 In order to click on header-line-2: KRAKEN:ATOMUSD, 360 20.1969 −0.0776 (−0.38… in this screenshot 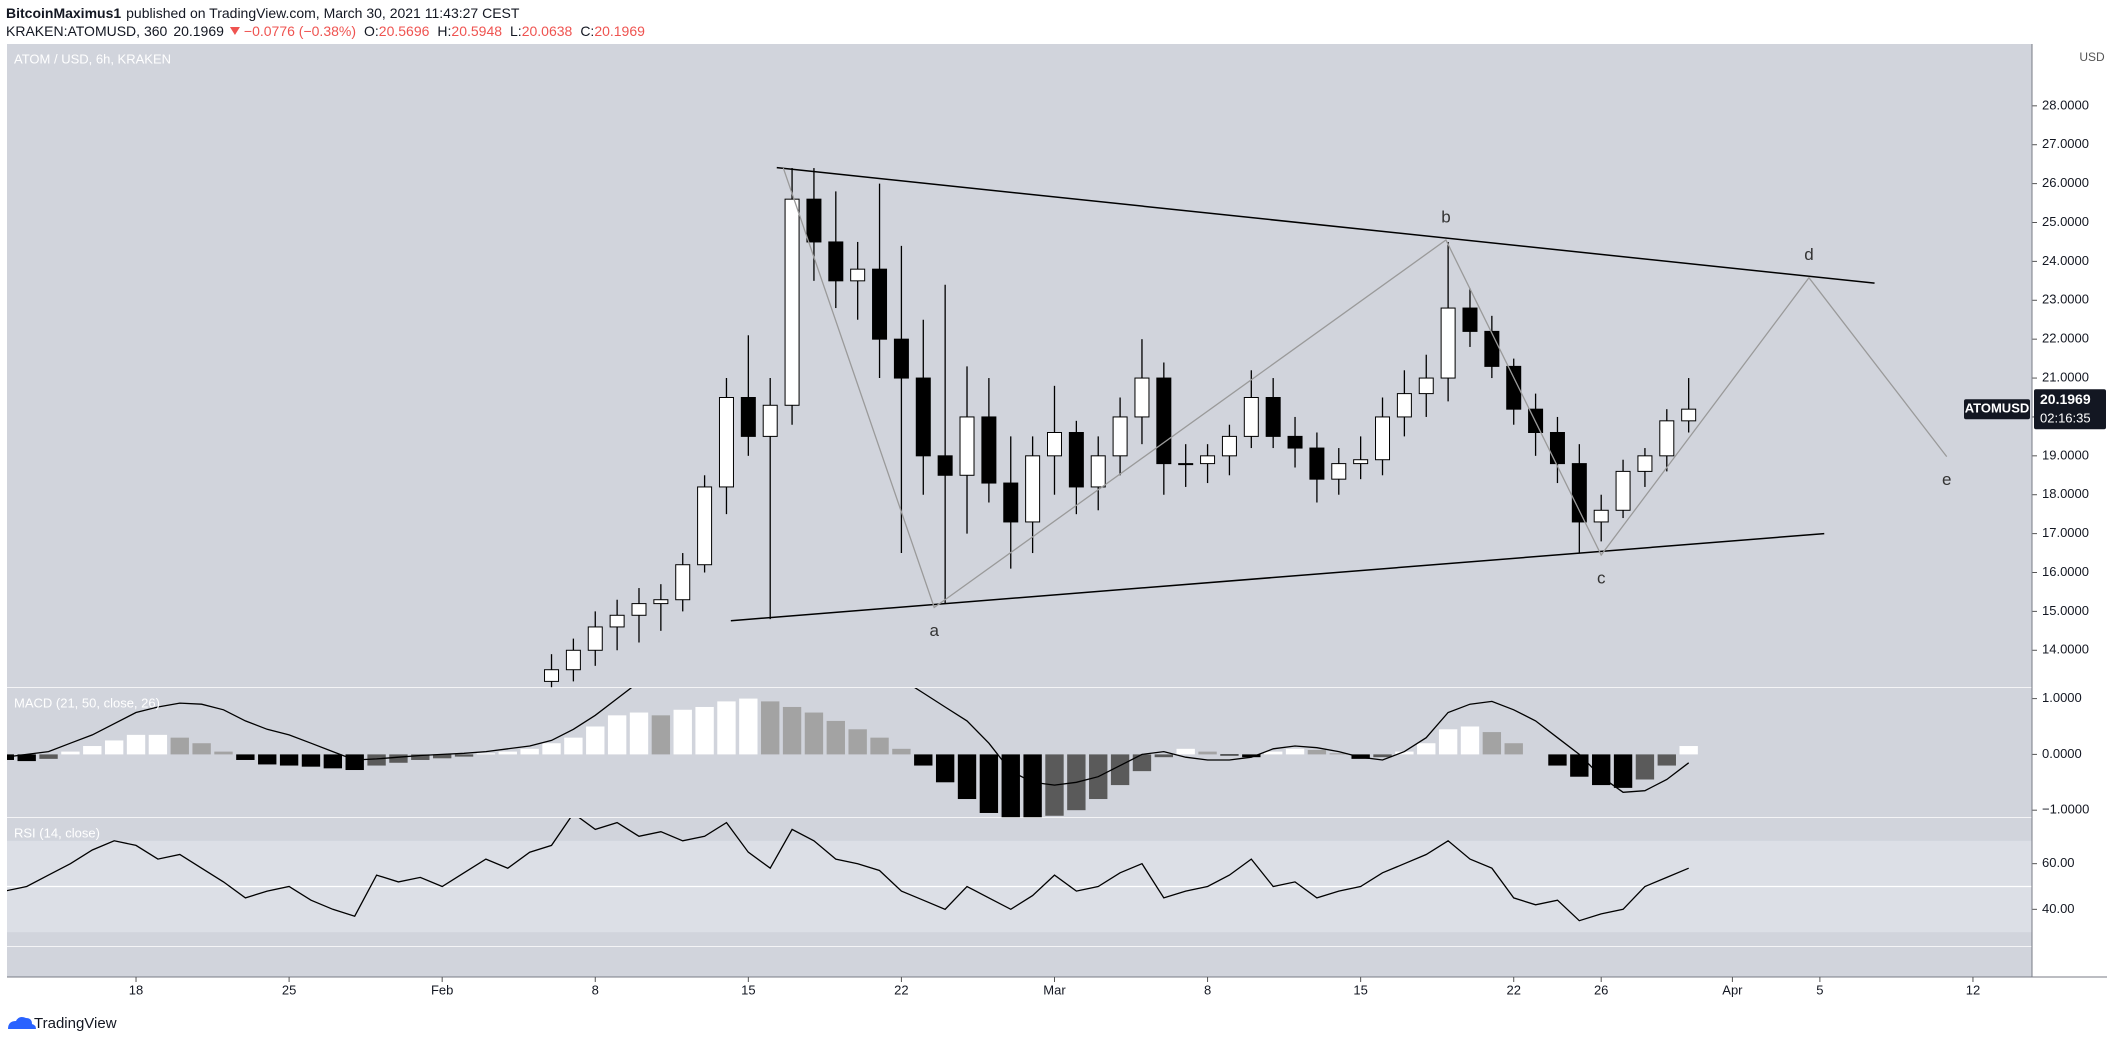, I will do `click(325, 31)`.